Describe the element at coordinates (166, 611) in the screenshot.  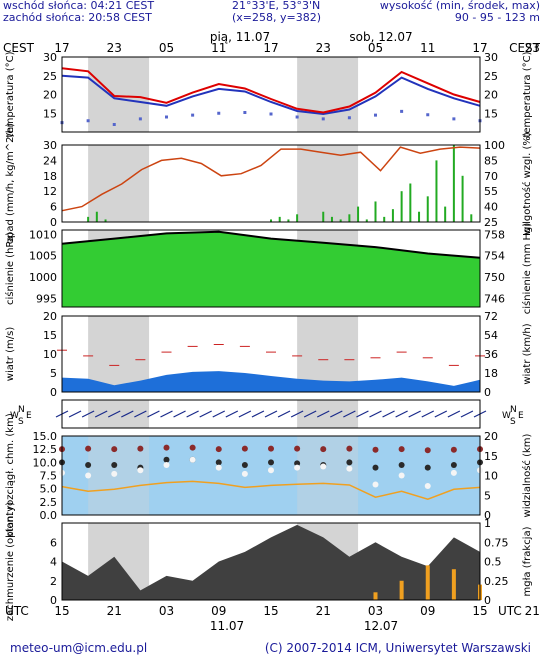
I see `bottom-hour-label: 03` at that location.